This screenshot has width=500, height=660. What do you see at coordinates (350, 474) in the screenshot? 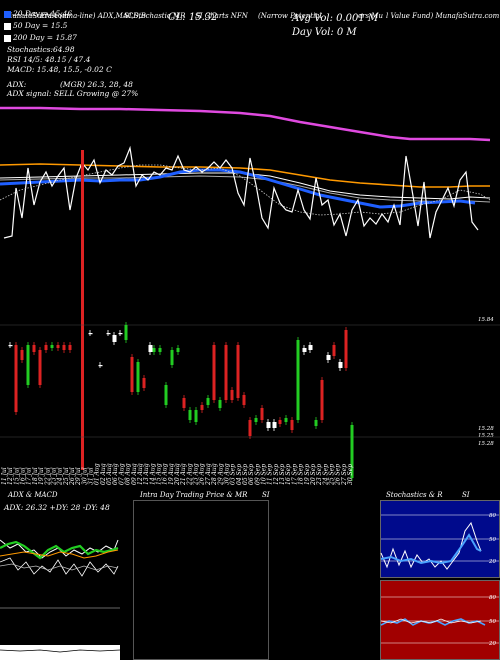
I see `date-label: 30 Sep` at bounding box center [350, 474].